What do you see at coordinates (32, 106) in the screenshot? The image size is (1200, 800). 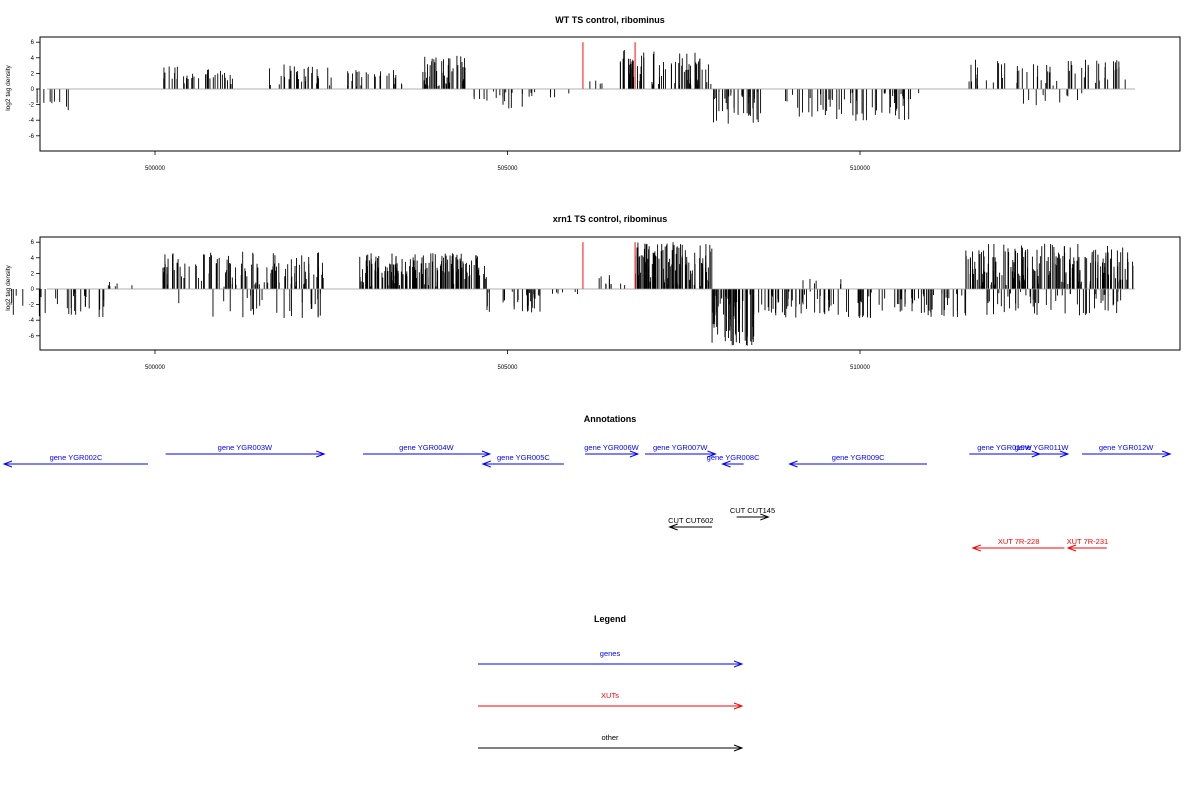 I see `wt-y-tick-label: -2` at bounding box center [32, 106].